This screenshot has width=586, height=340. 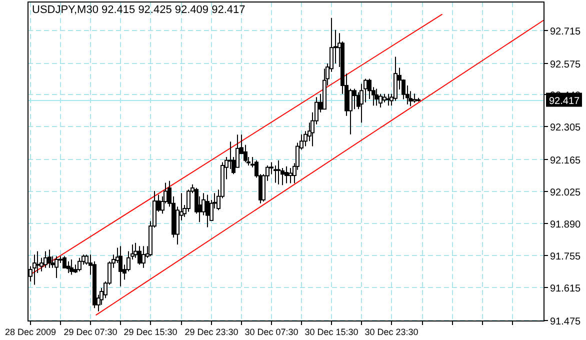 I want to click on y-tick-label: 92.165, so click(x=566, y=161).